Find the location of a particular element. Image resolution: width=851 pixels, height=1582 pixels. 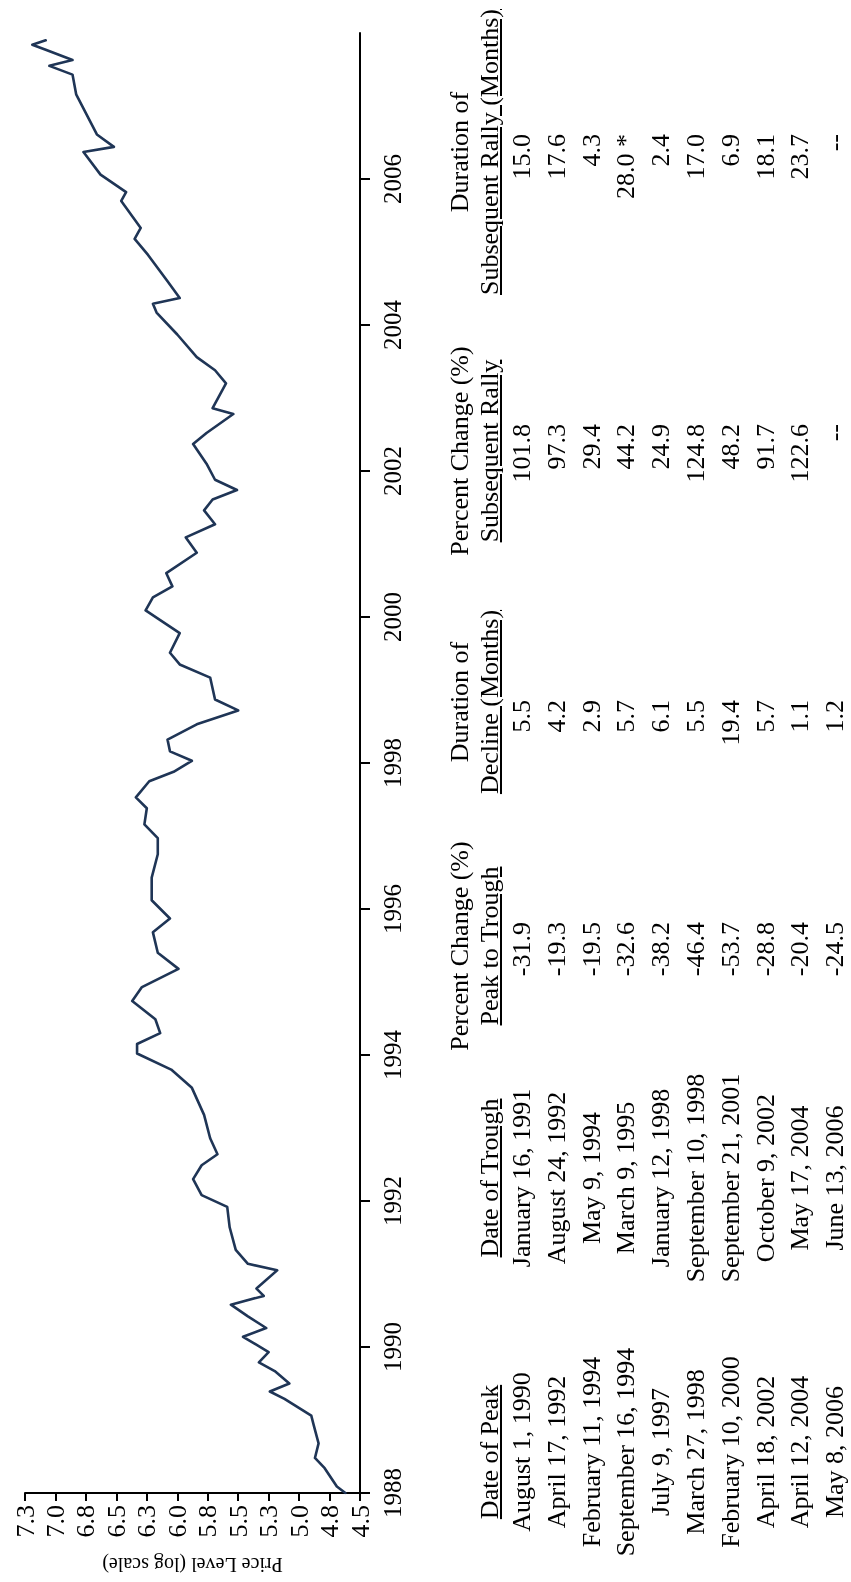

text: Decline (Months) is located at coordinates (489, 702).